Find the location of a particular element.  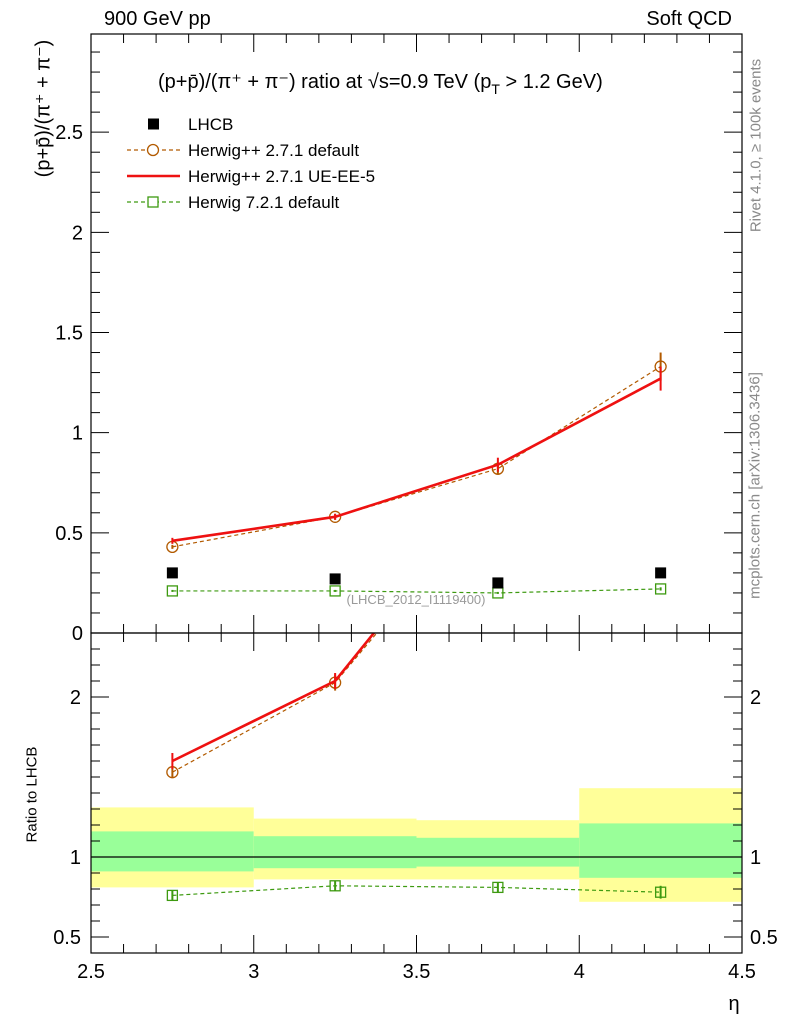

x-axis-title: η is located at coordinates (733, 1004).